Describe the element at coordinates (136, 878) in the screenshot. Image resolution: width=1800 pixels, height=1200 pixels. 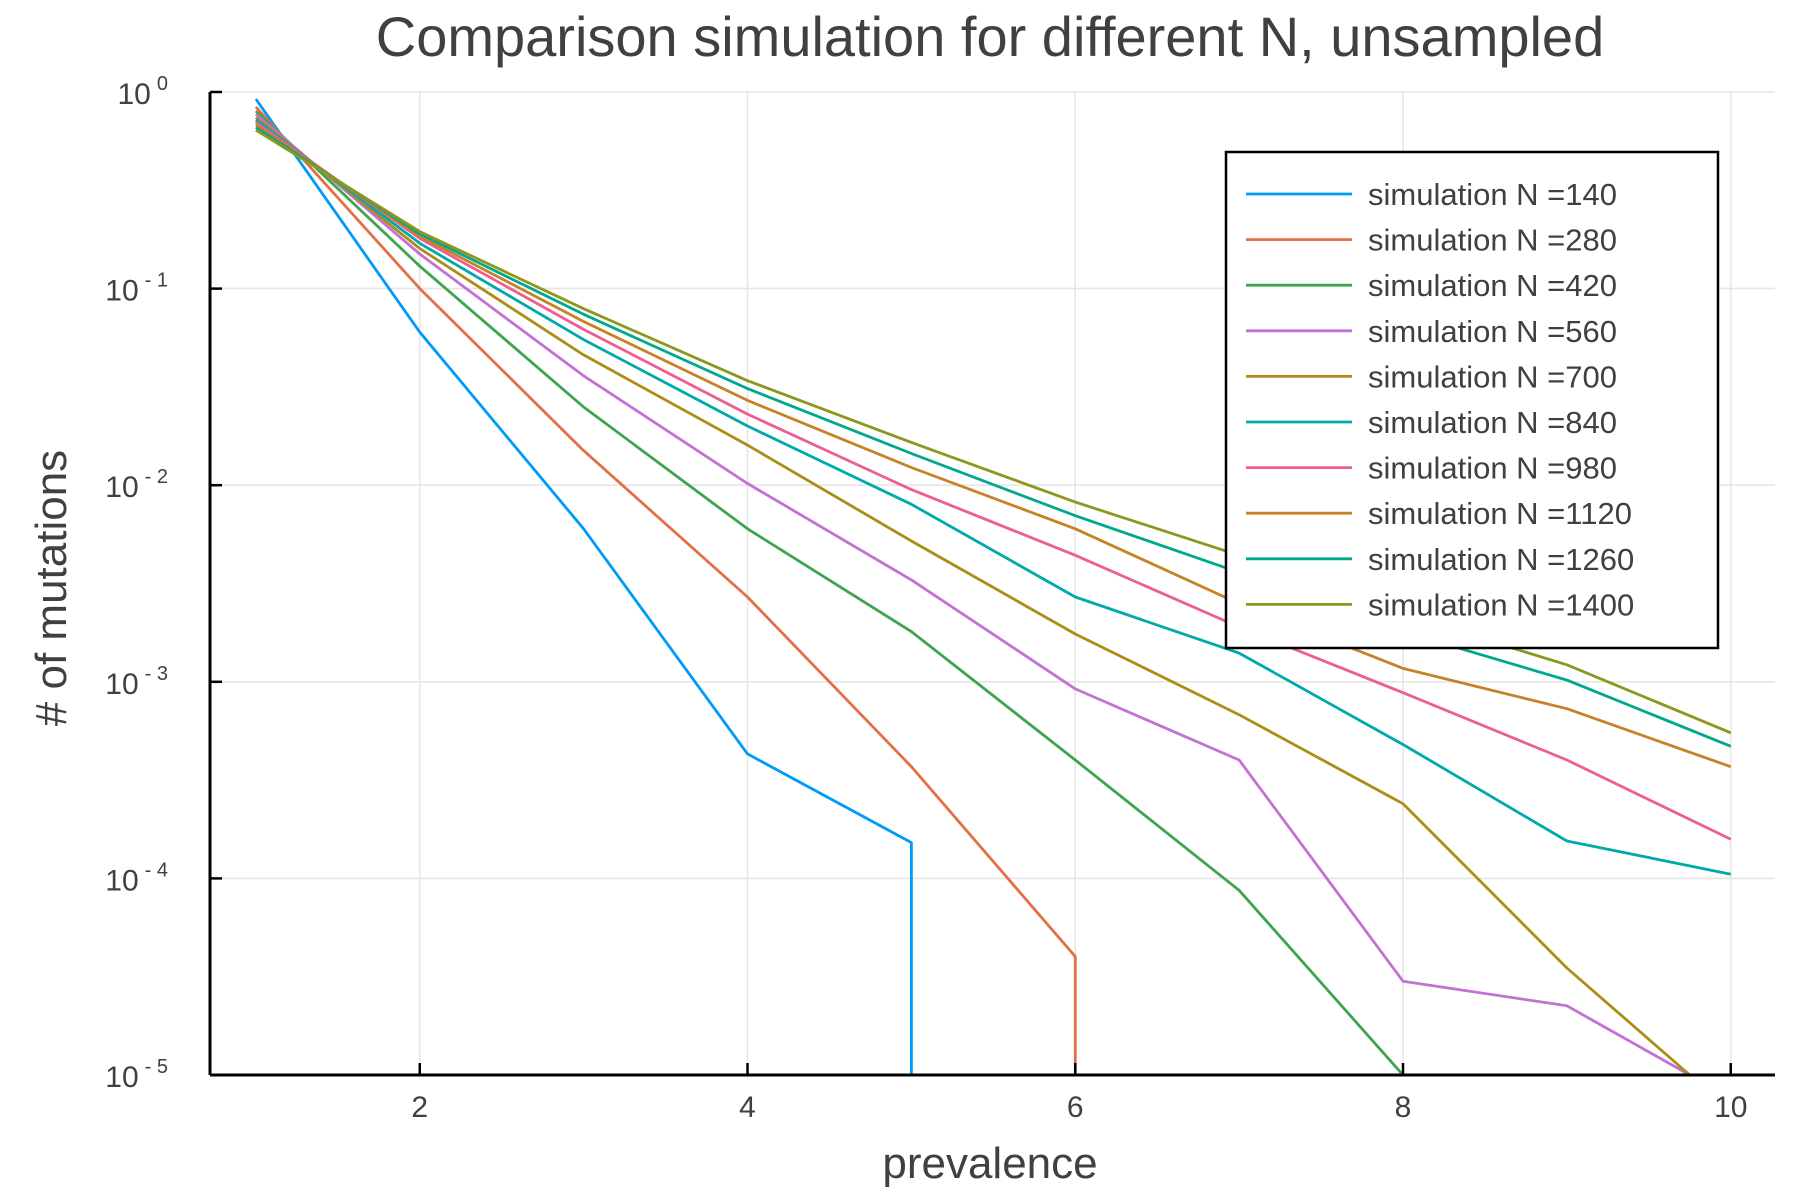
I see `y-tick-label: 10- 4` at that location.